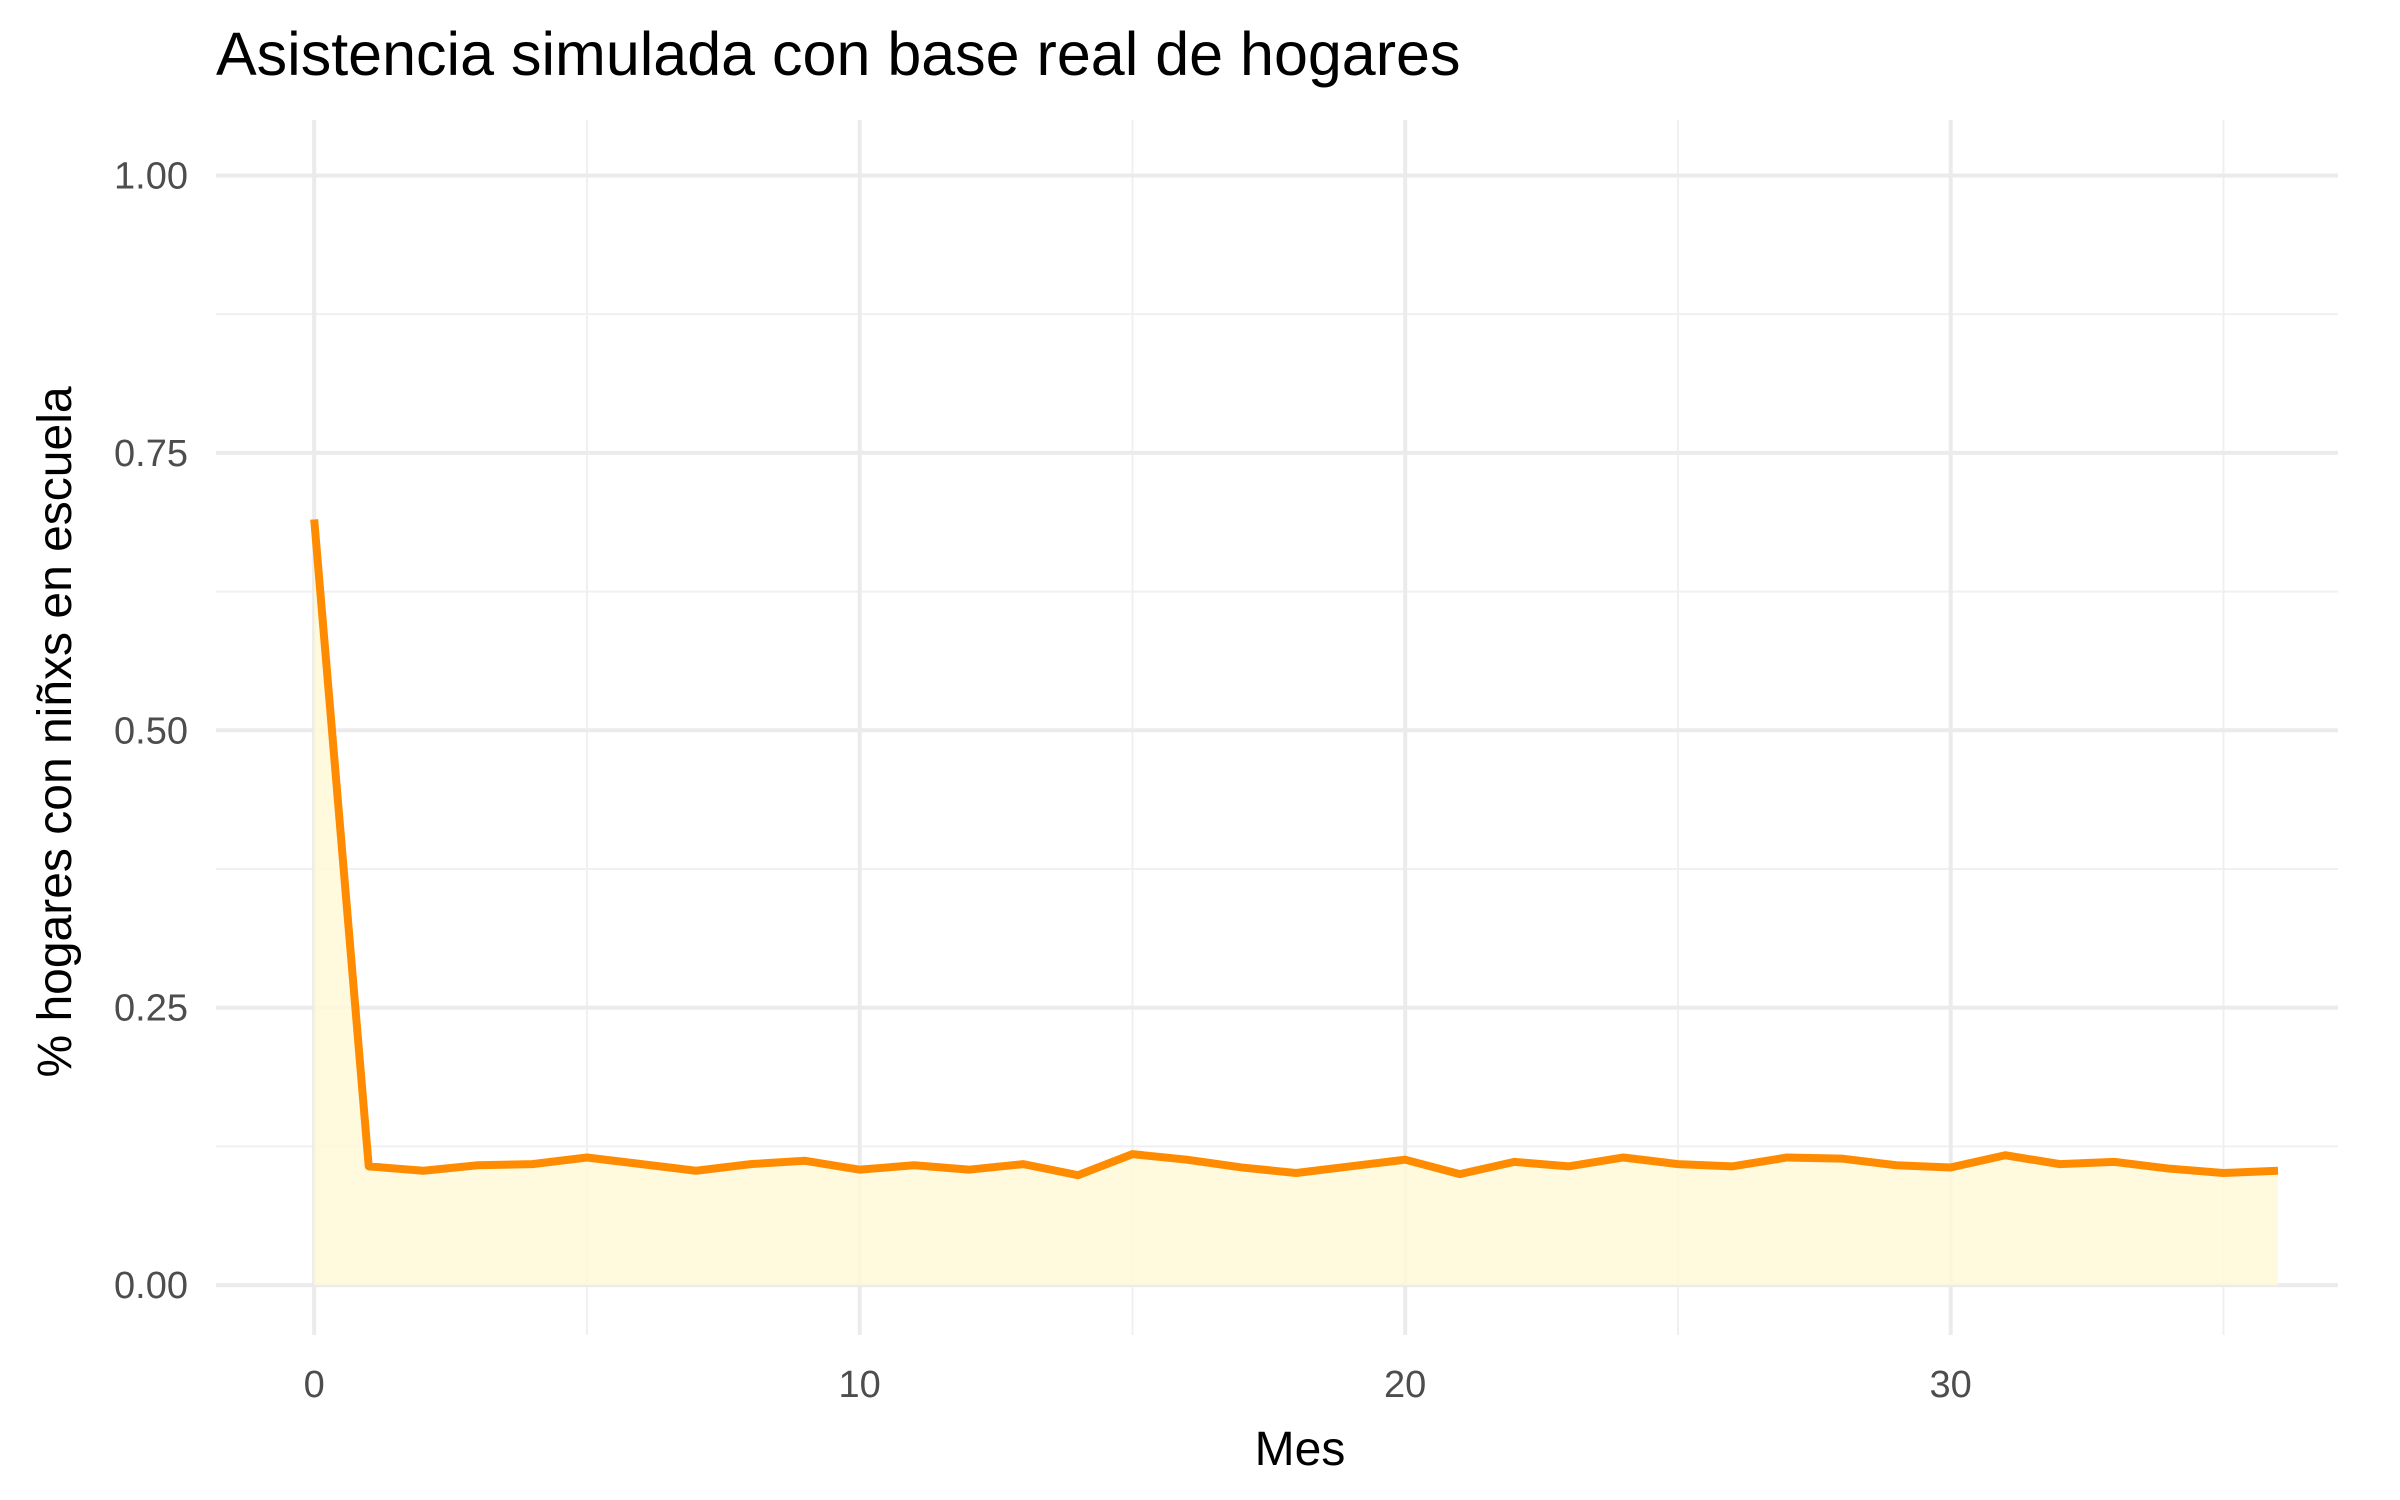 This screenshot has height=1500, width=2400. I want to click on y-tick-label: 0.00, so click(151, 1286).